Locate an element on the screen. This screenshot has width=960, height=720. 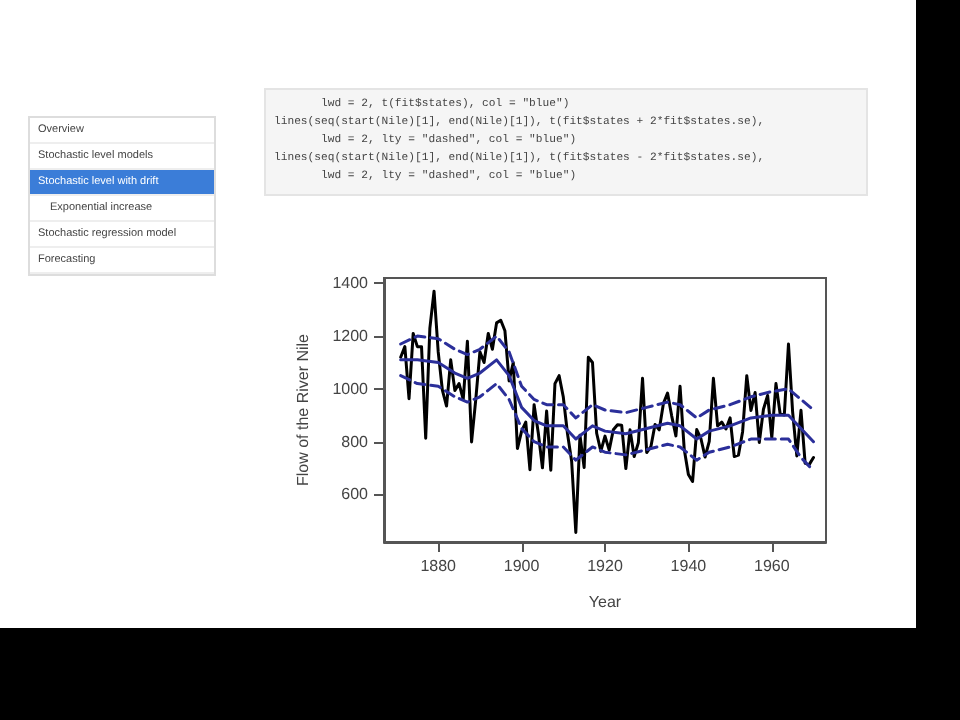
y-tick-label: 600 is located at coordinates (355, 494).